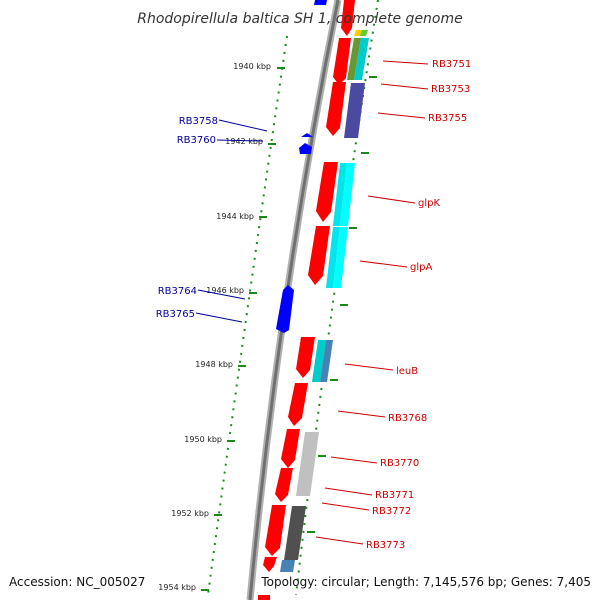  I want to click on accession-text: Accession: NC_005027, so click(77, 582).